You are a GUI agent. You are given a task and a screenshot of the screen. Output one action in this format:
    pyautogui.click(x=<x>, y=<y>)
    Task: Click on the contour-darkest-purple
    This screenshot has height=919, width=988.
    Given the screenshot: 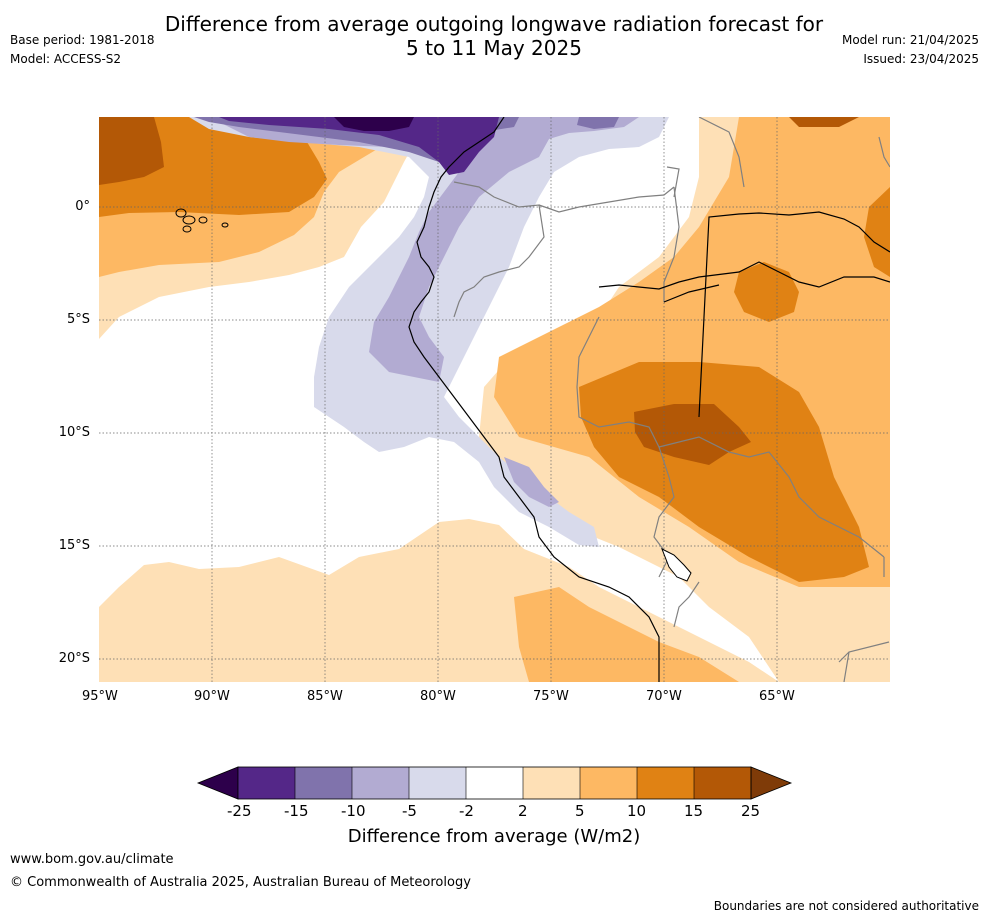 What is the action you would take?
    pyautogui.click(x=374, y=124)
    